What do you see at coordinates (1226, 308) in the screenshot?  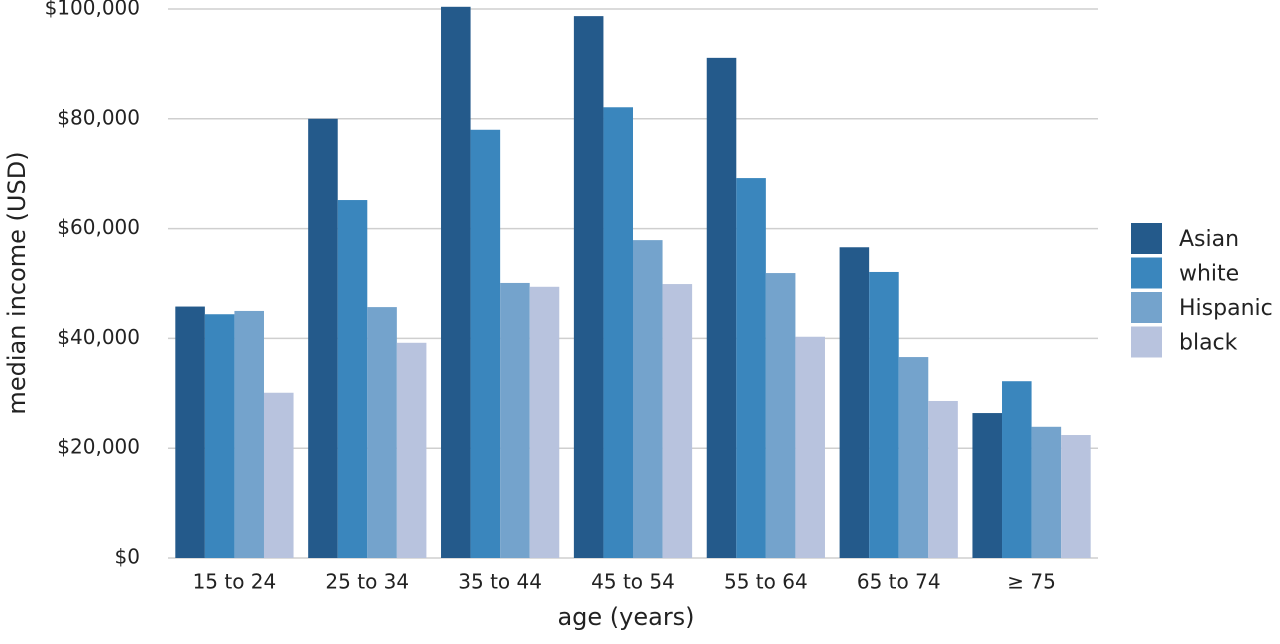 I see `legend-label: Hispanic` at bounding box center [1226, 308].